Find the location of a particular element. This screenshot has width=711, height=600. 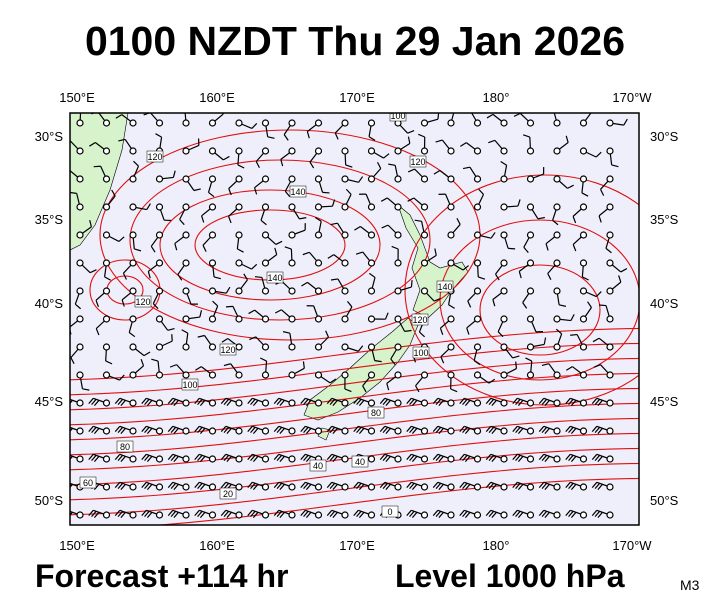

contour-label: 140 is located at coordinates (274, 278).